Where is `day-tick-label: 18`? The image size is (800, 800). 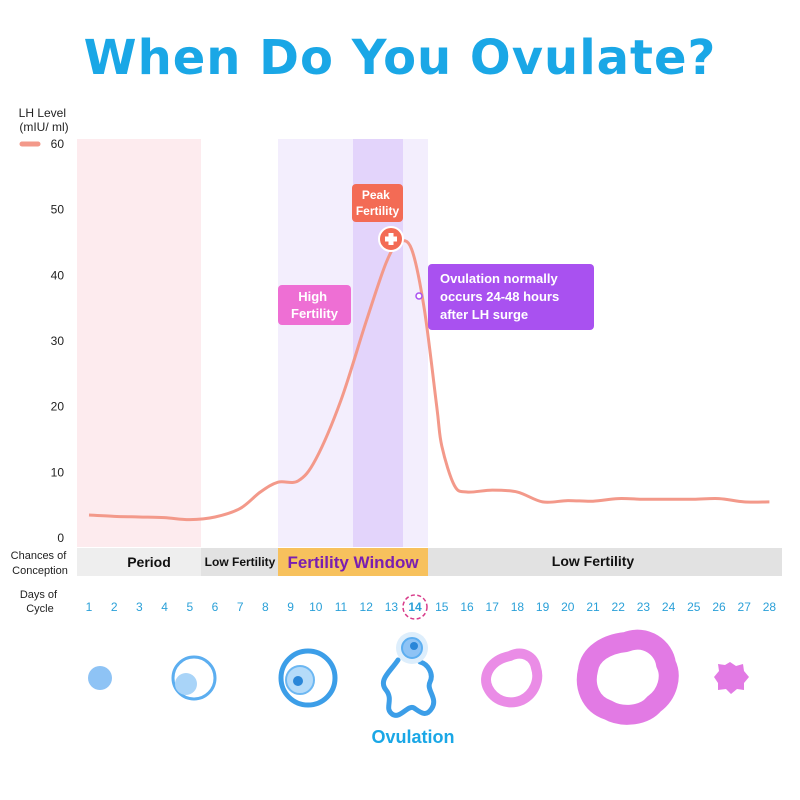
day-tick-label: 18 is located at coordinates (518, 607).